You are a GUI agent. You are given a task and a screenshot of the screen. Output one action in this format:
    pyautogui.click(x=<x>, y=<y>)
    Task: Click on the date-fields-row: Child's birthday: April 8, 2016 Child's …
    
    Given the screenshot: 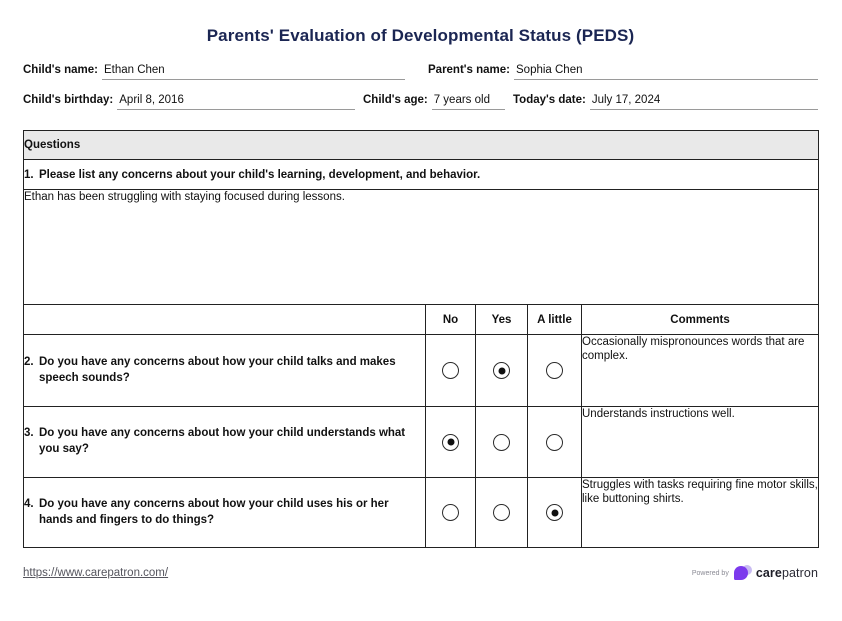 What is the action you would take?
    pyautogui.click(x=420, y=102)
    